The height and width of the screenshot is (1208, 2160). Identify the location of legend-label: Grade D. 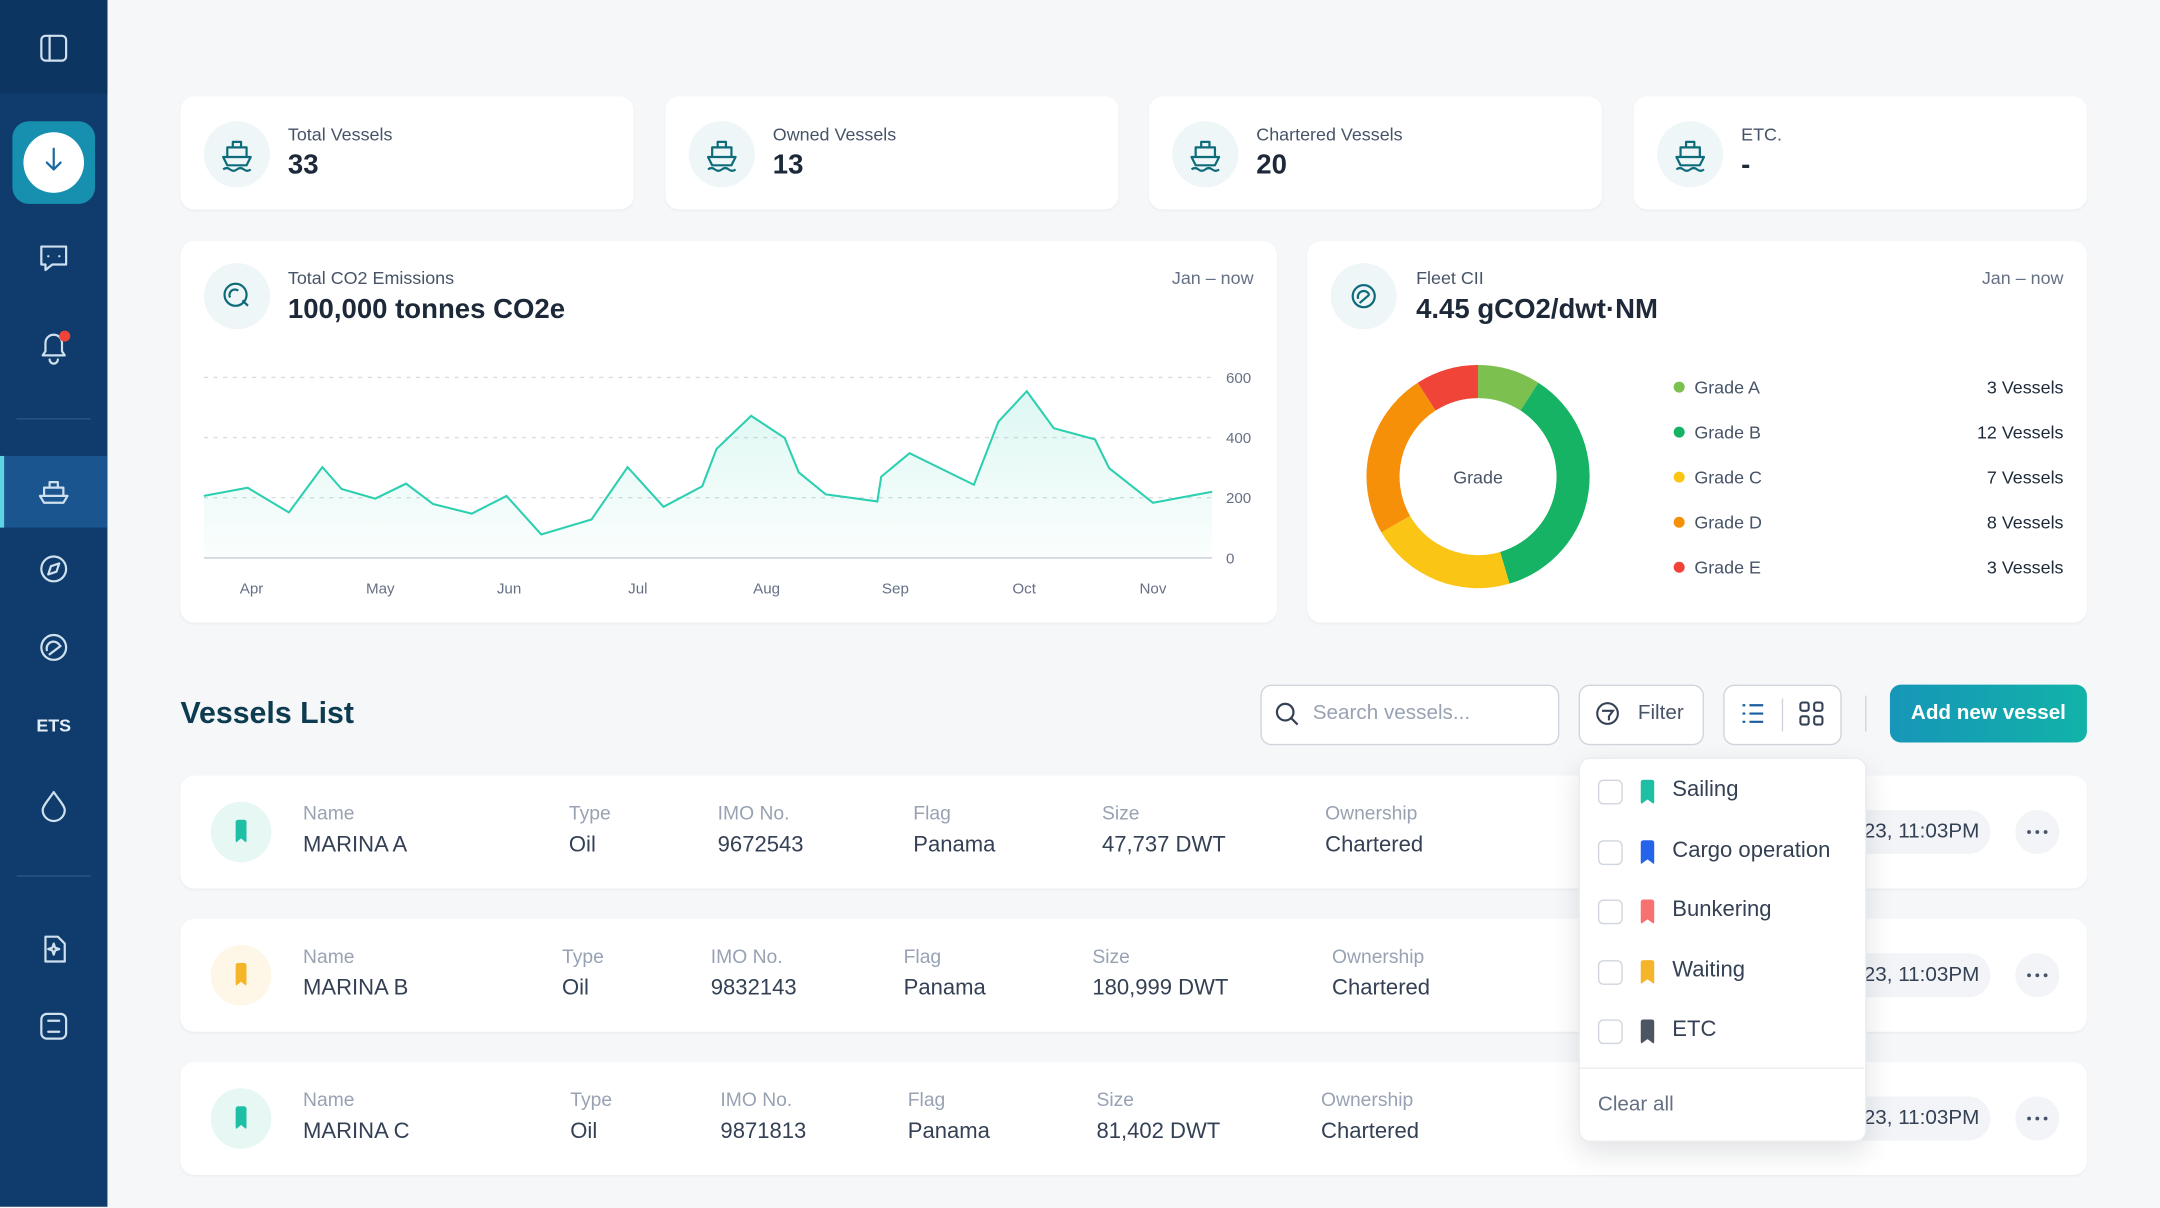
(1728, 522).